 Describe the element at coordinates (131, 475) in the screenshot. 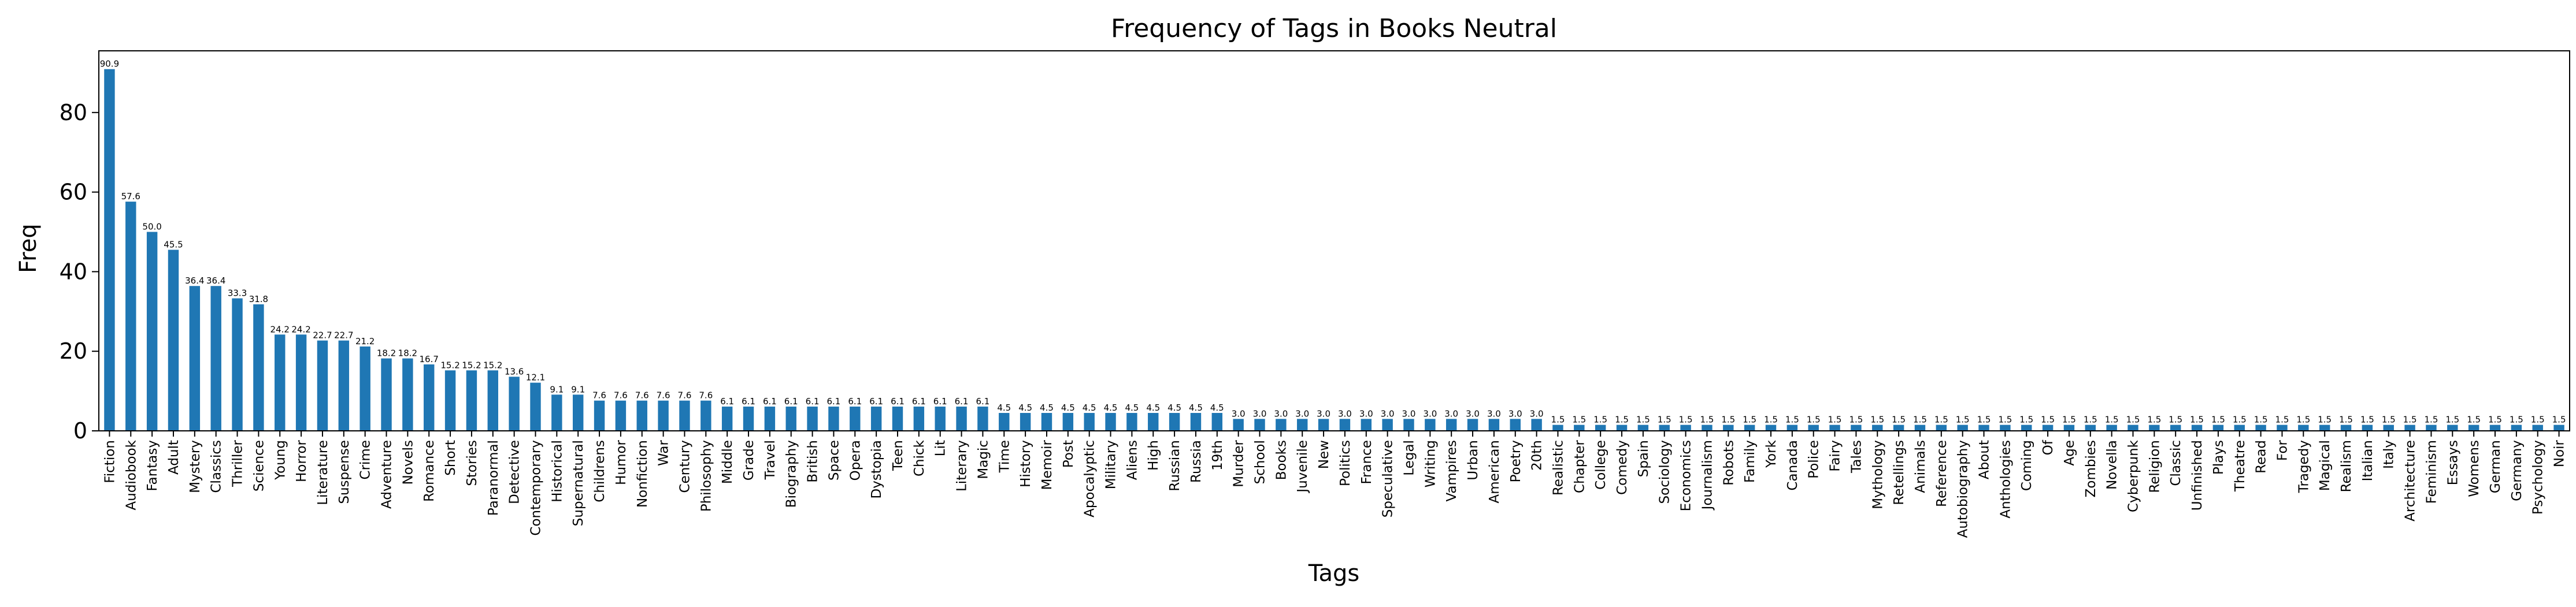

I see `x-tick-label: Audiobook` at that location.